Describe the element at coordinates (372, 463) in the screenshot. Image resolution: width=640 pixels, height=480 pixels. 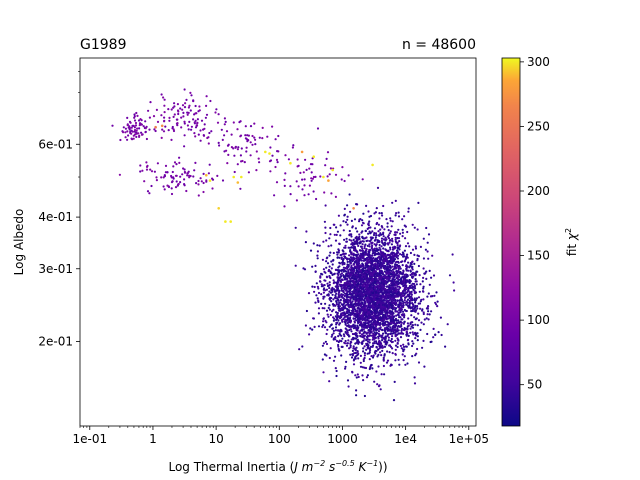
I see `x-axis-label-exp3: −1` at that location.